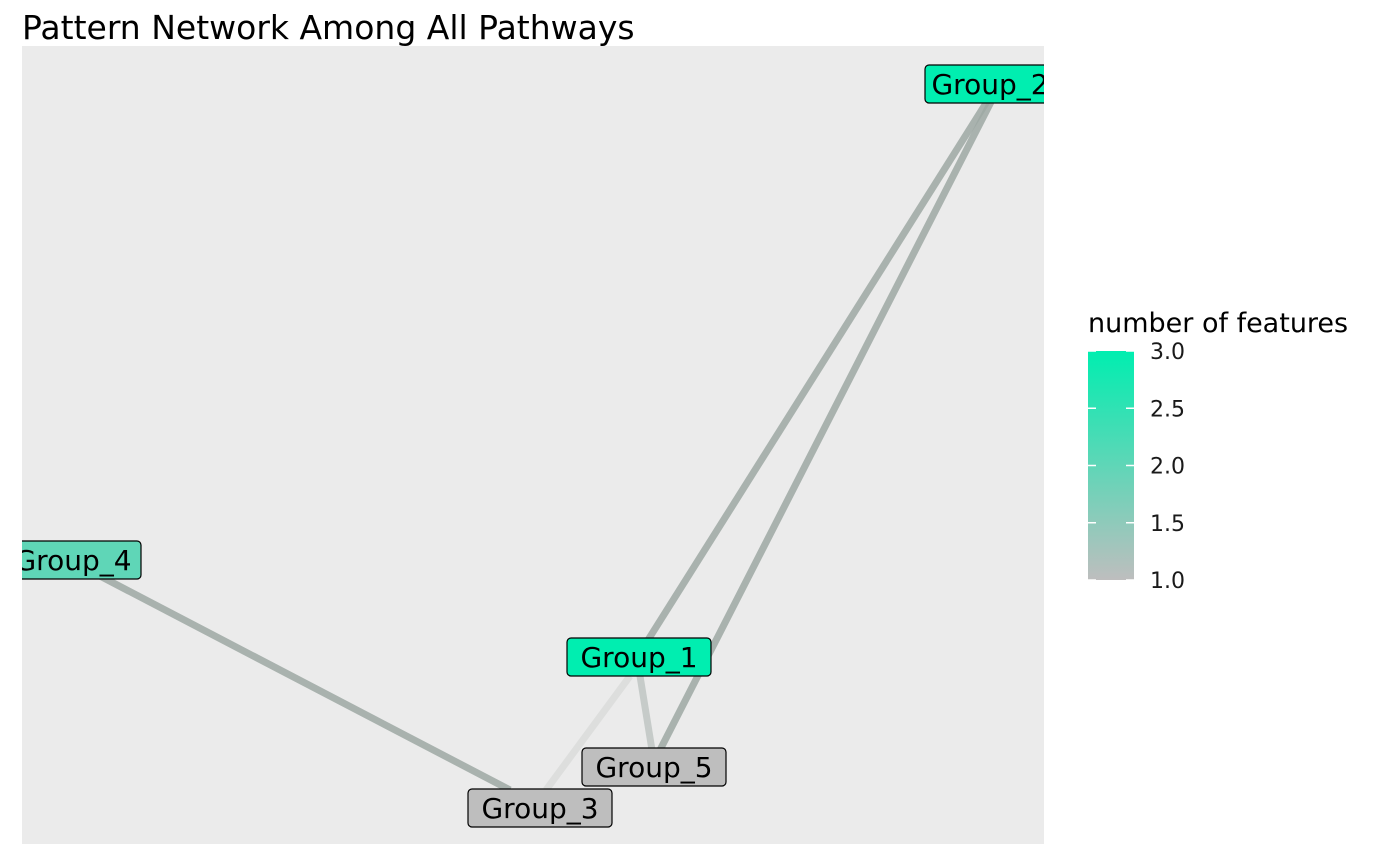 This screenshot has width=1400, height=866. I want to click on node-group-4: Group_4, so click(73, 560).